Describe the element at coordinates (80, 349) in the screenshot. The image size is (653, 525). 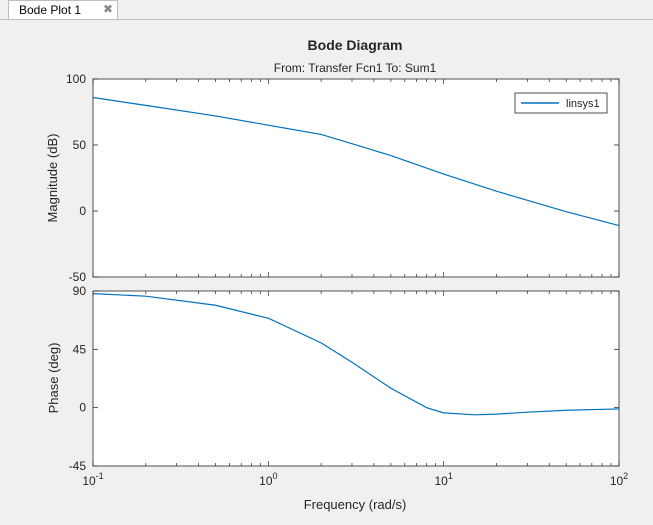
I see `phase-ytick-label: 45` at that location.